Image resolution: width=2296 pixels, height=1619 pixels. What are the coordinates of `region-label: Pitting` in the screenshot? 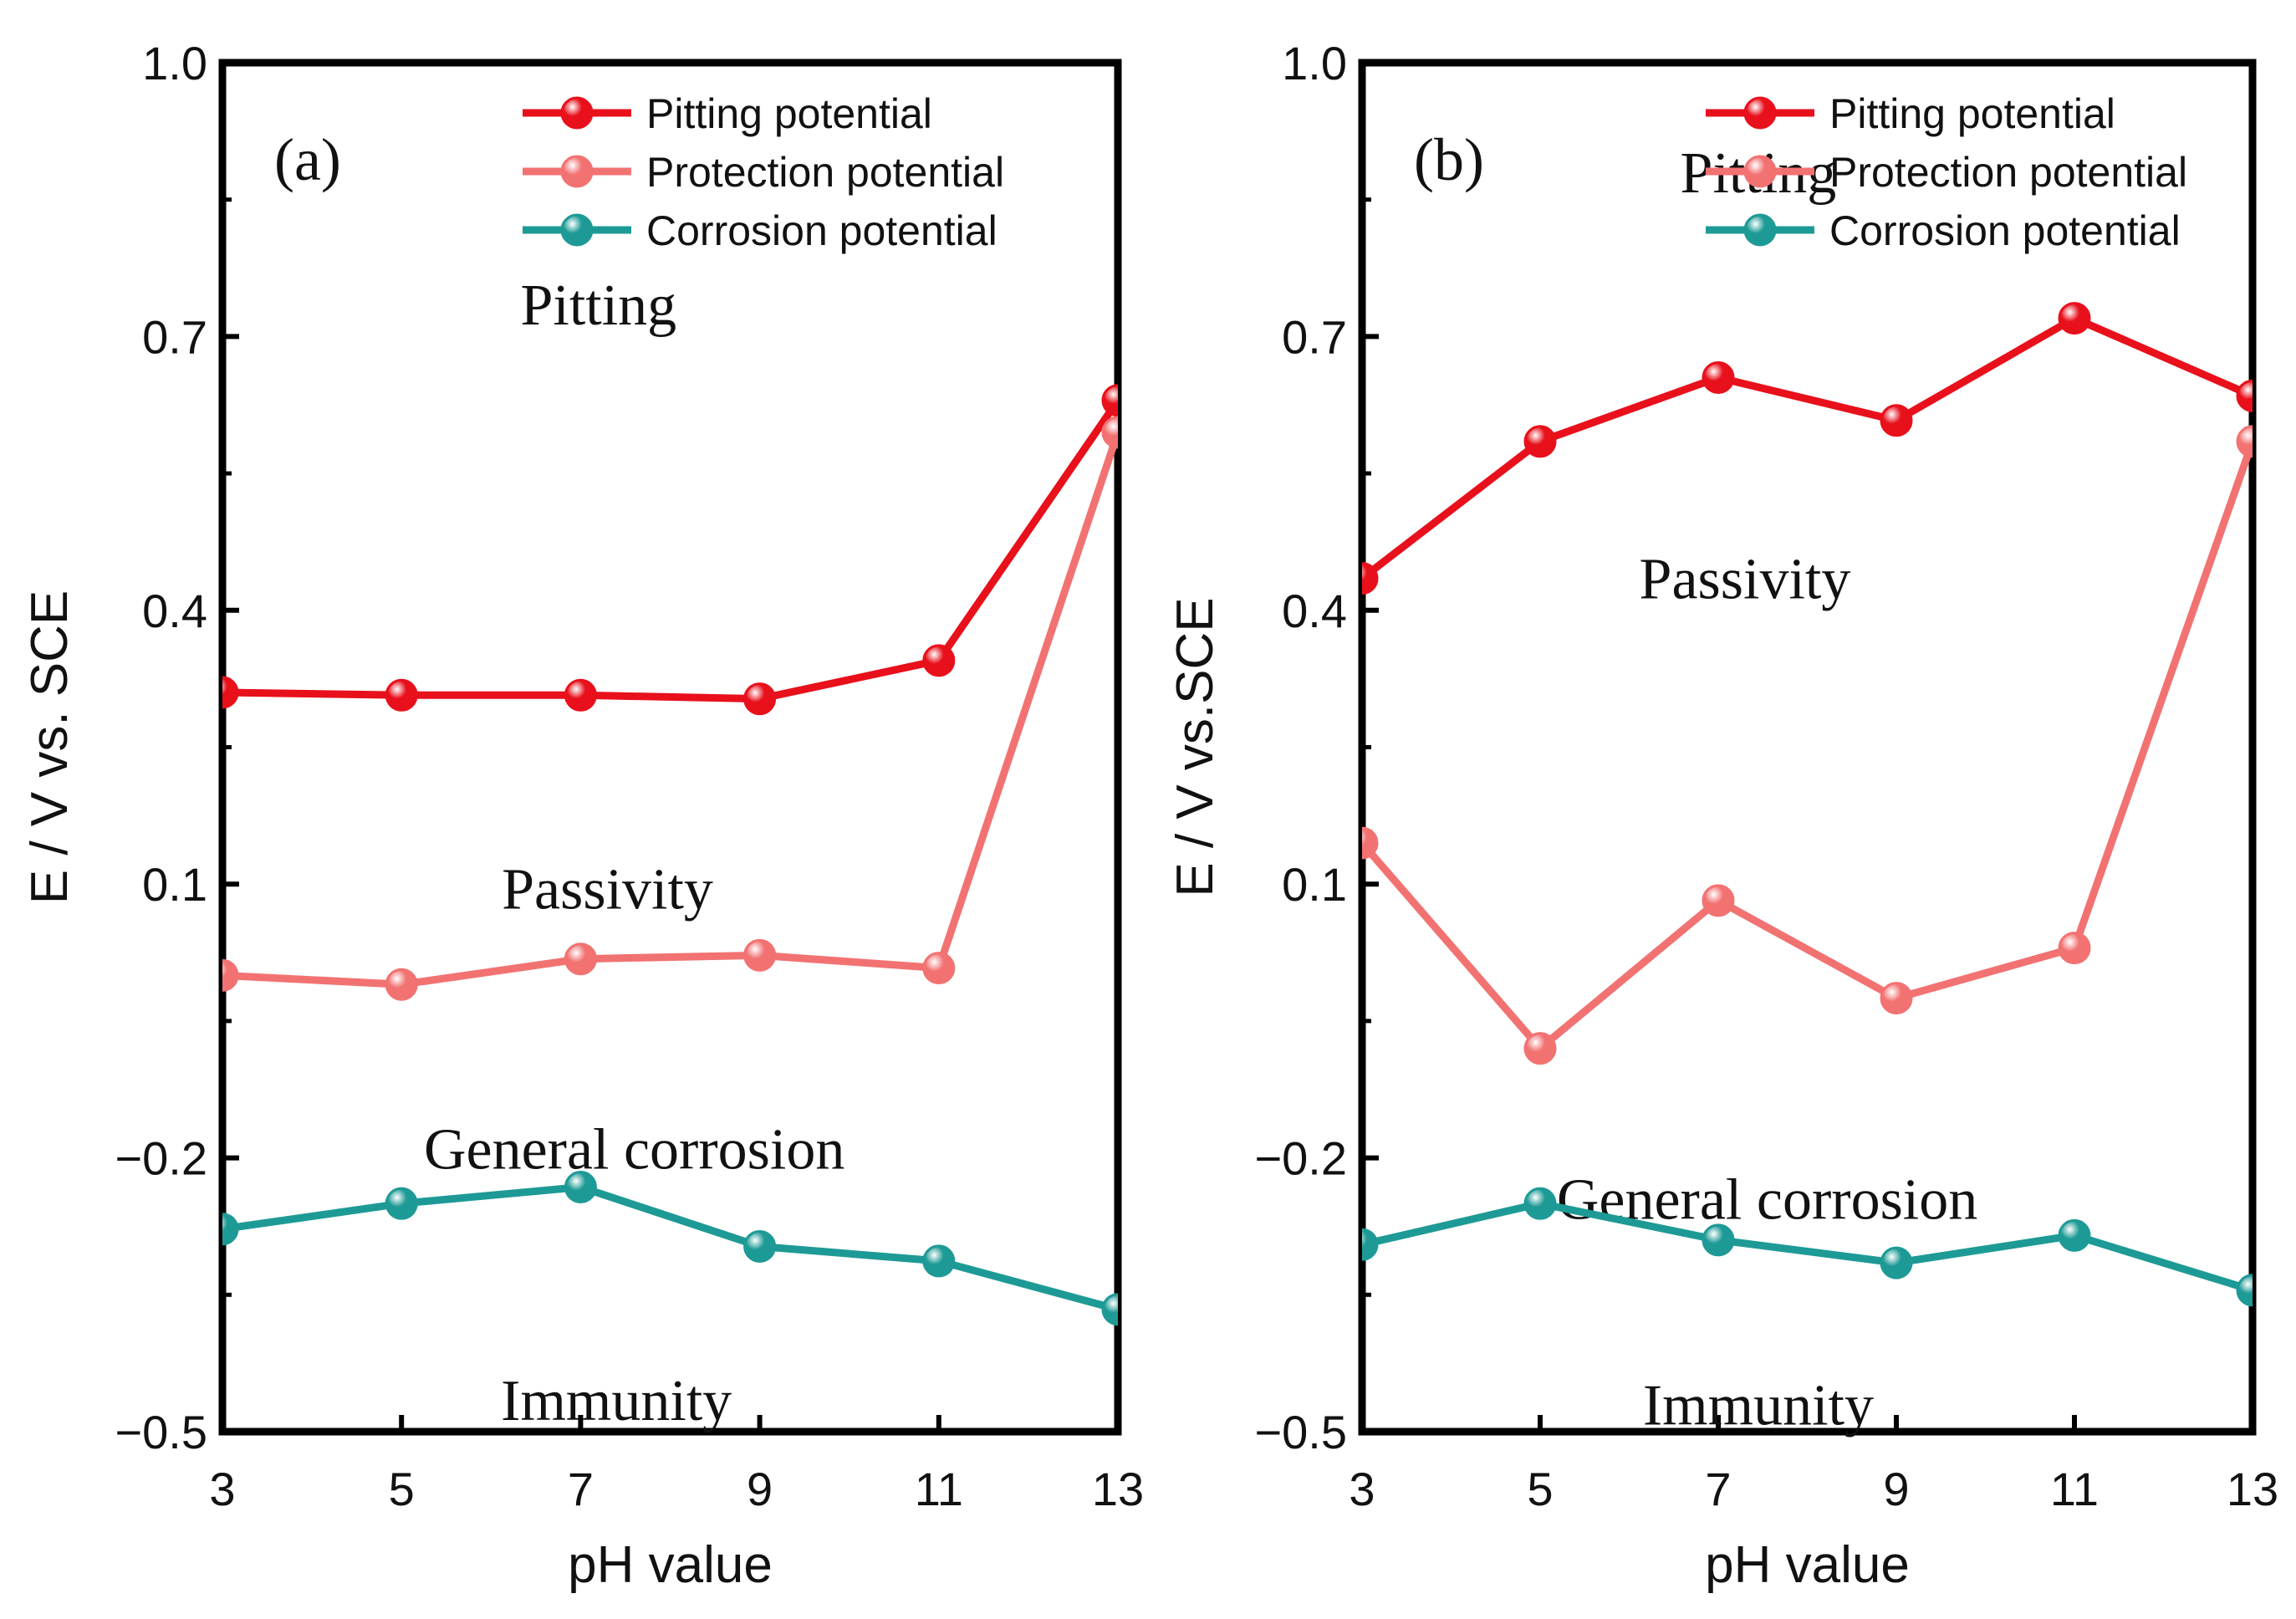 It's located at (598, 305).